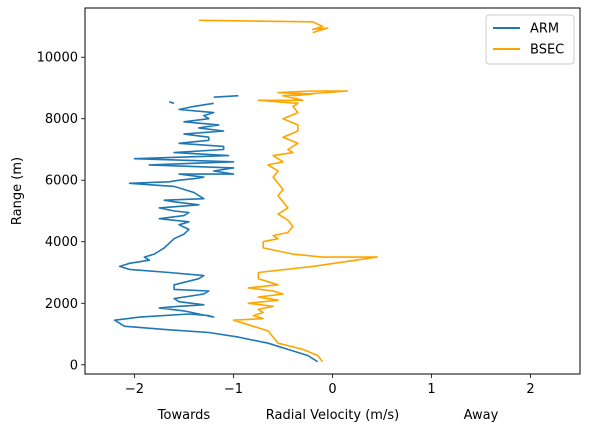 The image size is (589, 432). Describe the element at coordinates (61, 242) in the screenshot. I see `y-tick-label: 4000` at that location.